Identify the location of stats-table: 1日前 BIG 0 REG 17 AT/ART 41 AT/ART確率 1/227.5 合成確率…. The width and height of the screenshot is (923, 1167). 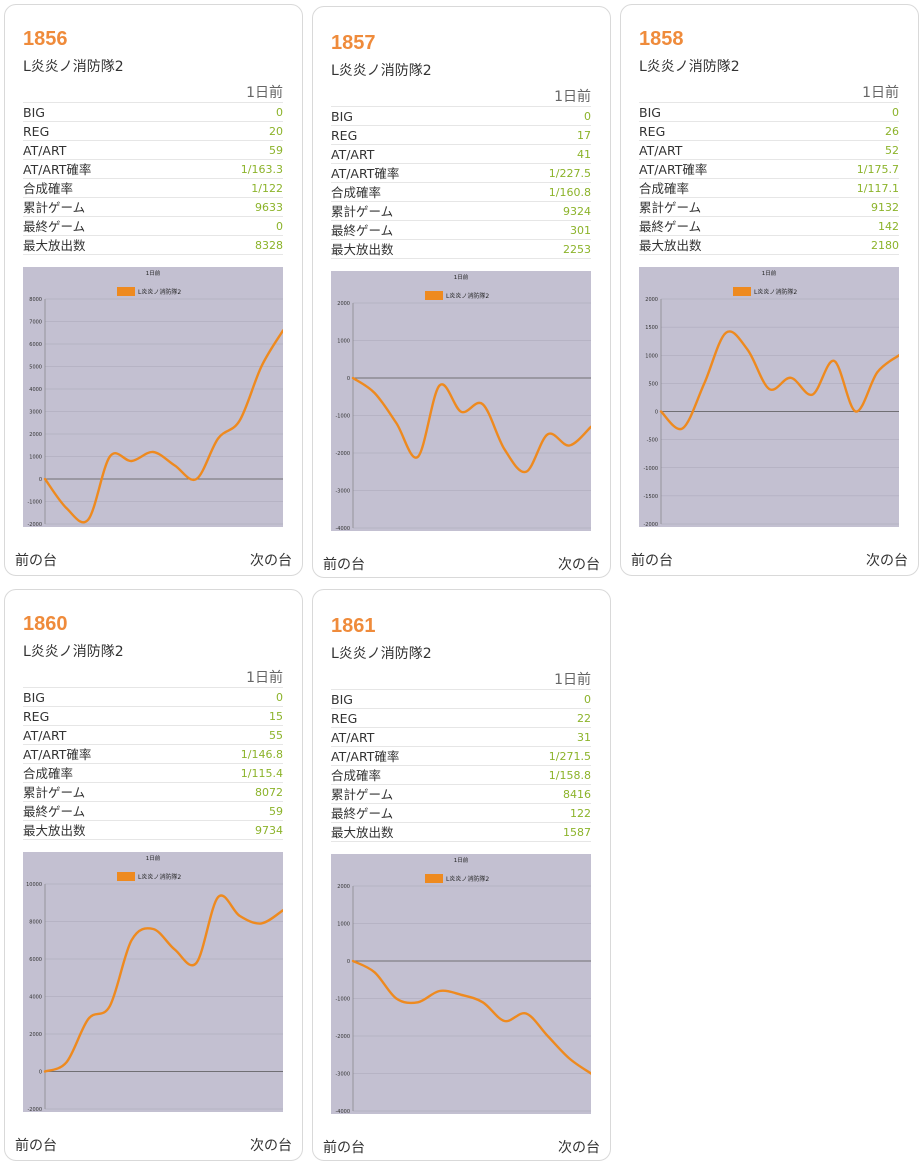
(461, 172).